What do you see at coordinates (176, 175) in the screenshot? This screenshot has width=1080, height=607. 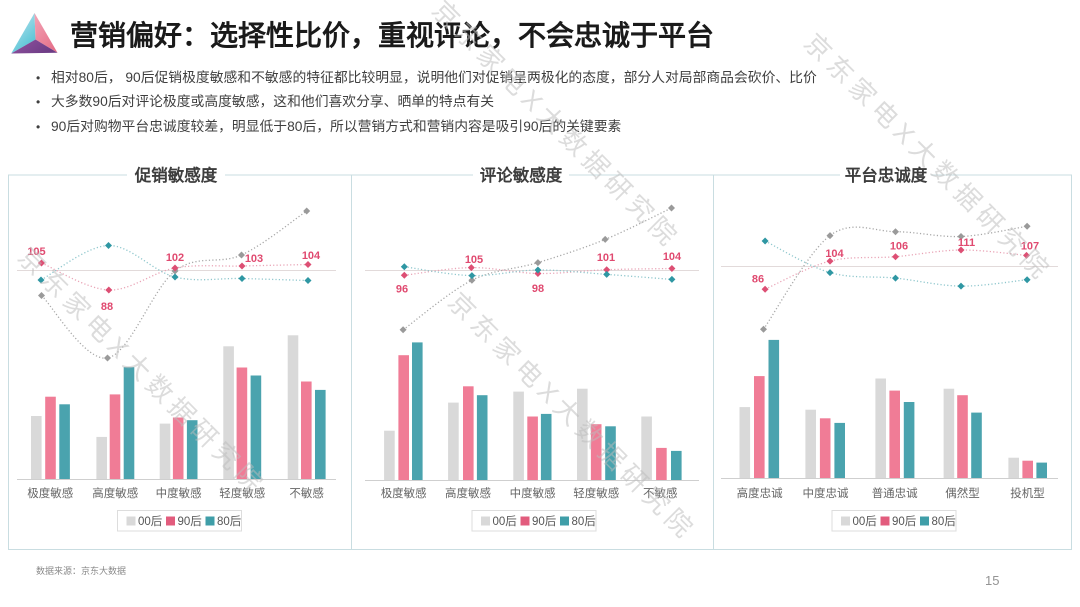 I see `svg-text: 促销敏感度` at bounding box center [176, 175].